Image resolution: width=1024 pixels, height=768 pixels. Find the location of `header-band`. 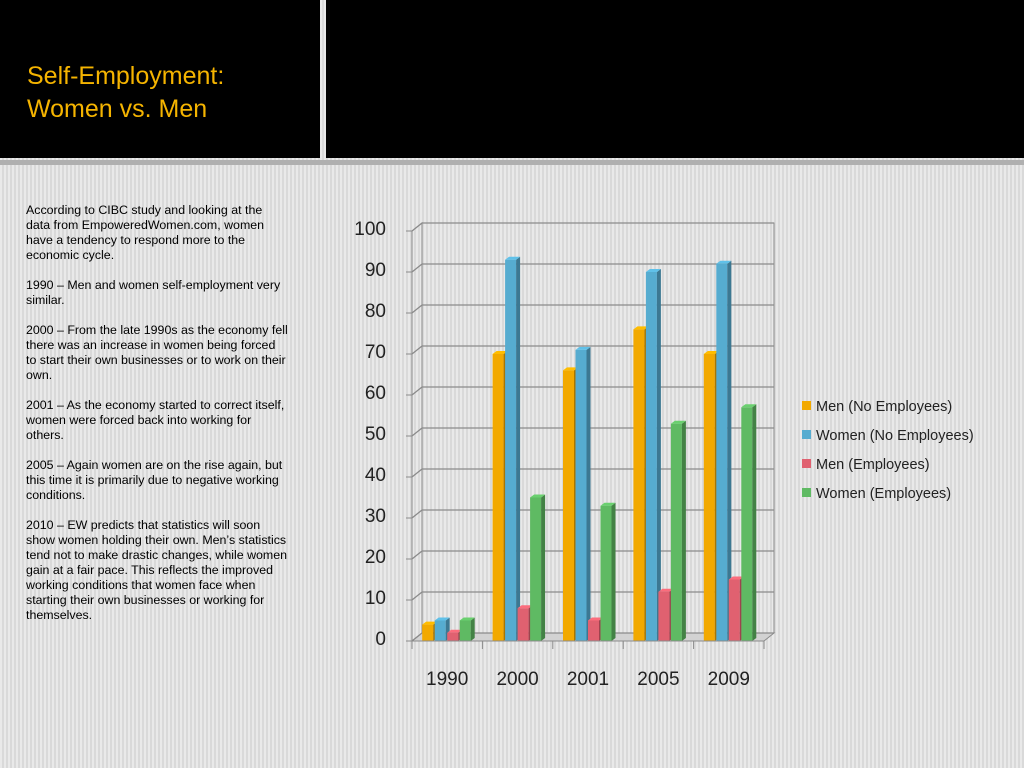

header-band is located at coordinates (675, 79).